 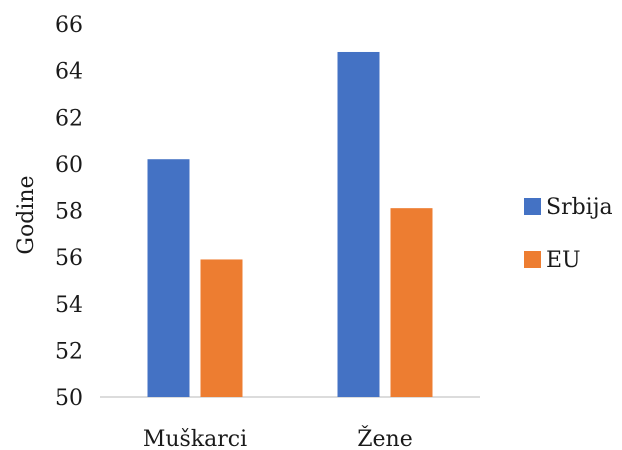 I want to click on legend-label-srbija: Srbija, so click(x=579, y=207).